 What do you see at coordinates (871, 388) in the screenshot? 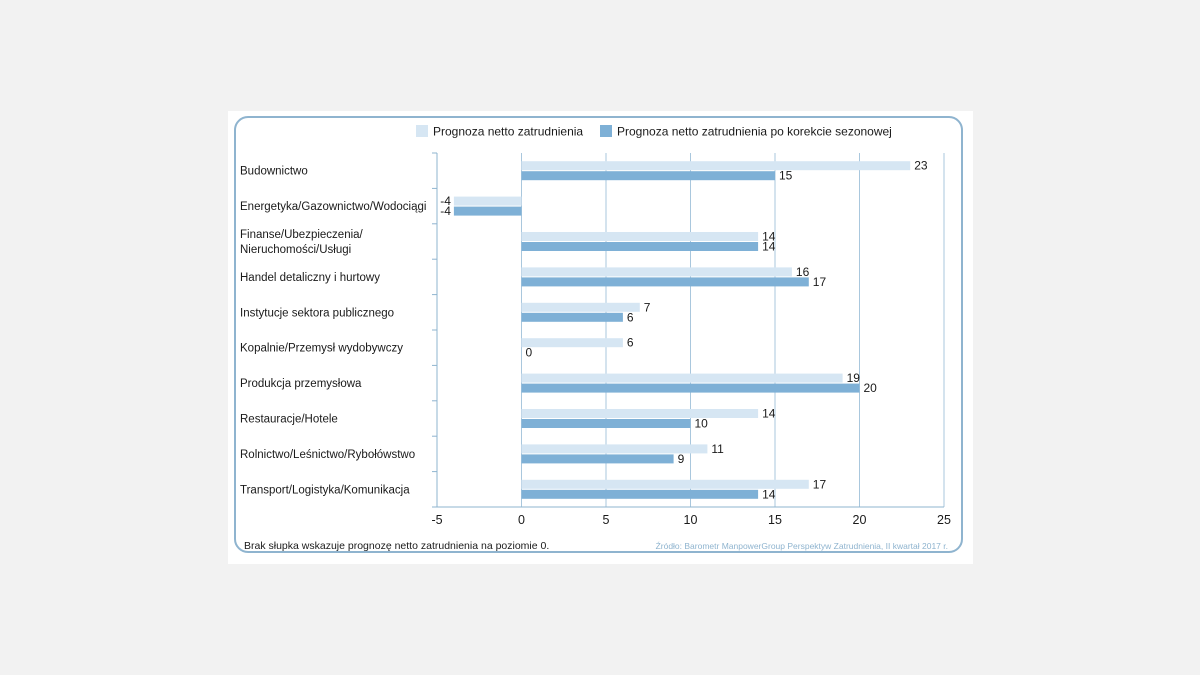
I see `value-label-s2-6: 20` at bounding box center [871, 388].